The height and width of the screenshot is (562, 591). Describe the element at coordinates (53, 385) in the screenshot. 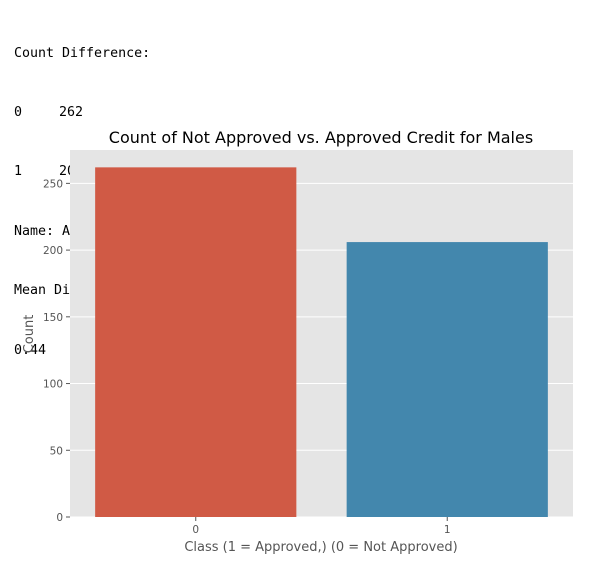

I see `y-tick-label: 100` at that location.